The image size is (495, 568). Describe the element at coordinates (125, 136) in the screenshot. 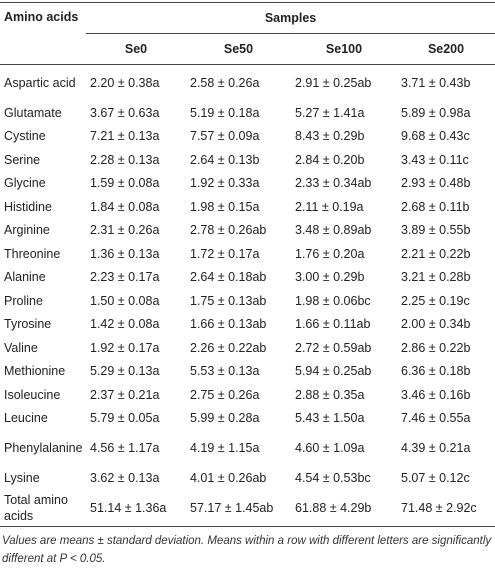

I see `cell: 7.21 ± 0.13a` at that location.